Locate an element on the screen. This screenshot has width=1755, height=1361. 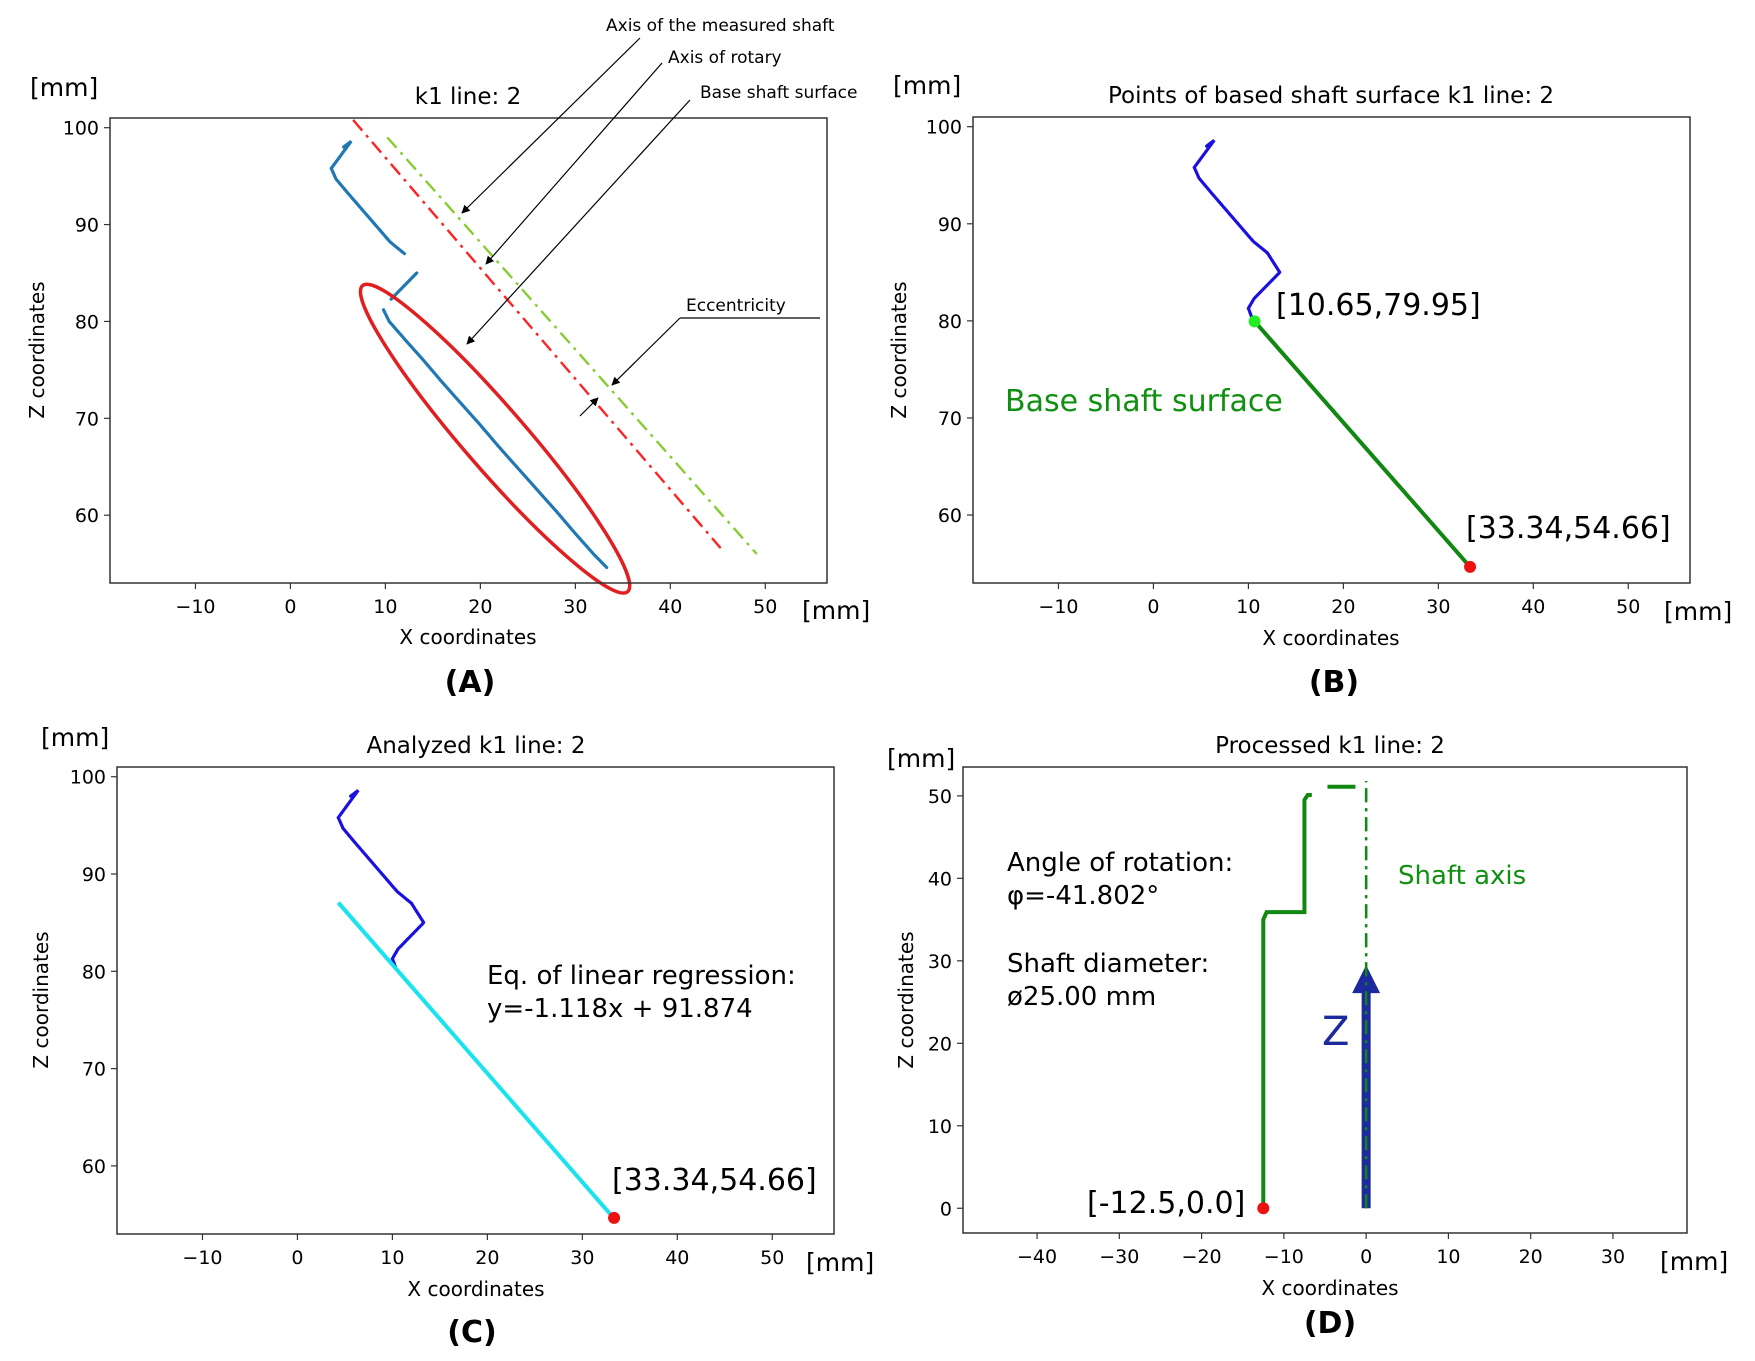
panel-d-xtick-label: 0 is located at coordinates (1366, 1257).